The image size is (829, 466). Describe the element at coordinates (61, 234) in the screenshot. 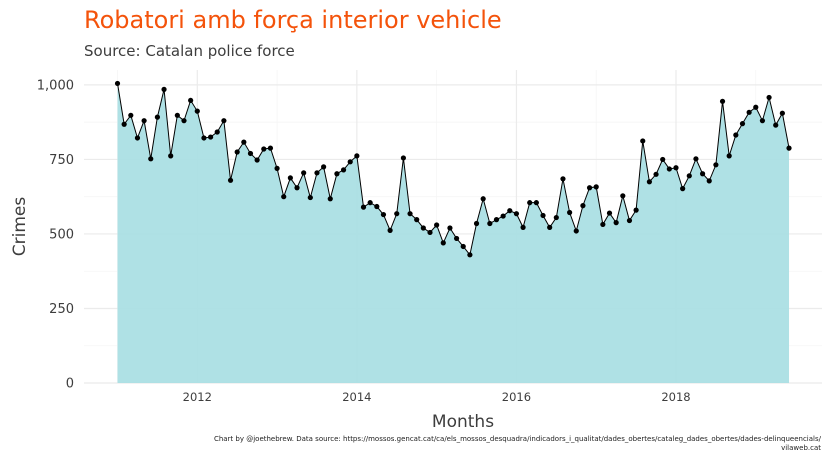

I see `y-tick-label: 500` at that location.